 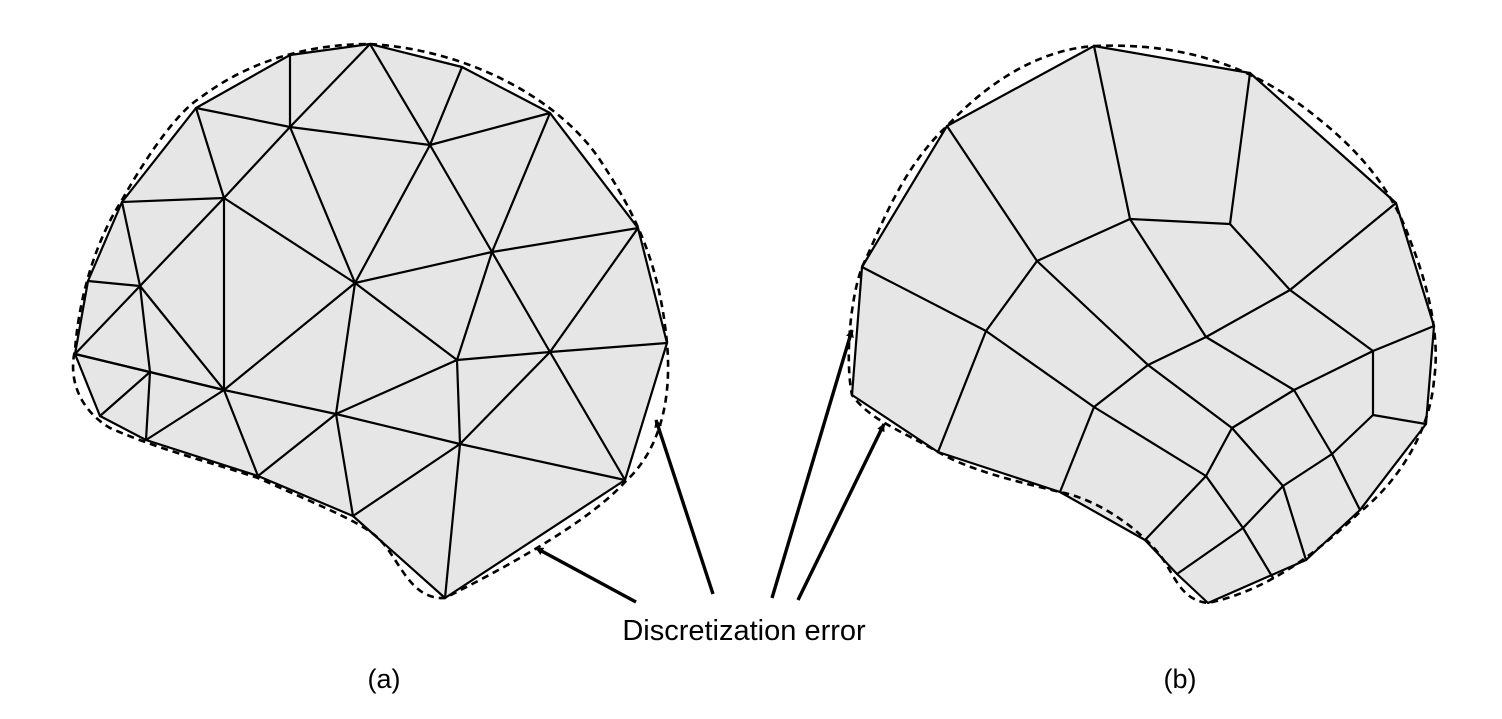 What do you see at coordinates (684, 507) in the screenshot?
I see `arrow-a-right` at bounding box center [684, 507].